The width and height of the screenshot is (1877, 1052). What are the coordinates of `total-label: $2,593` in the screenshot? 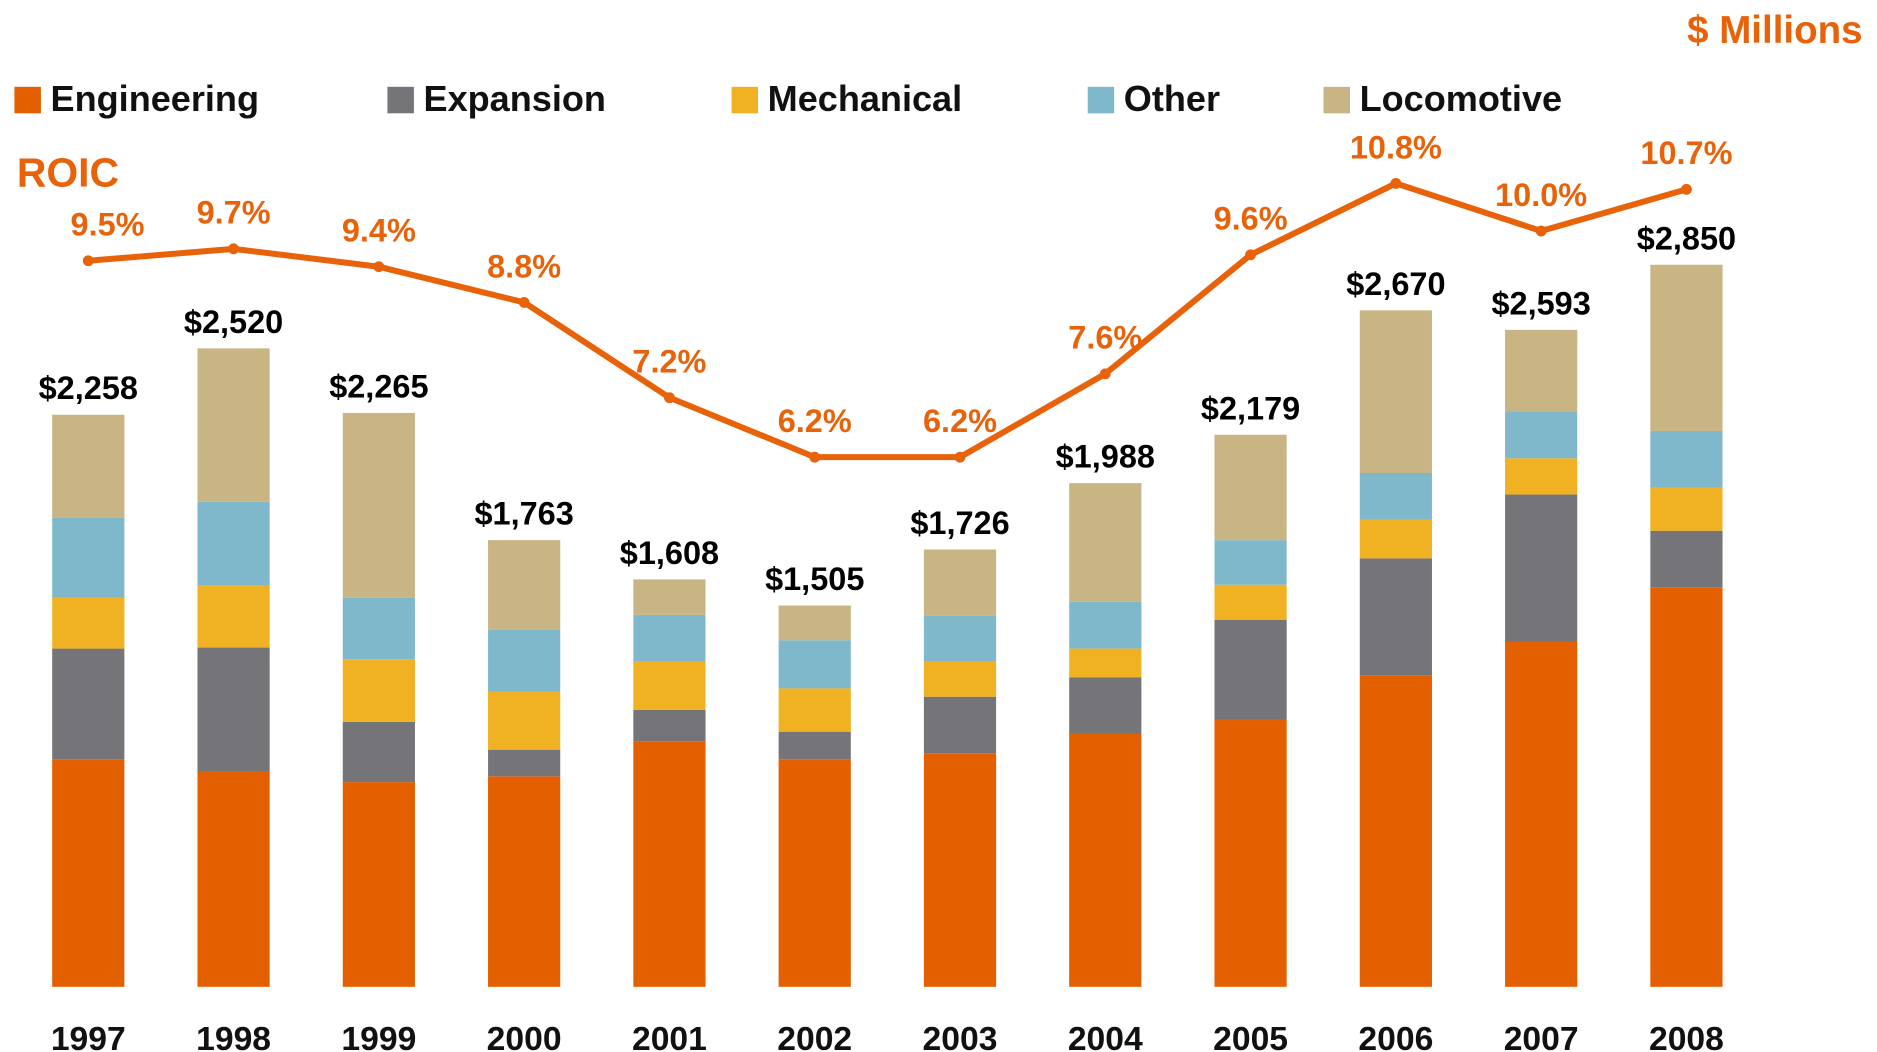 It's located at (1540, 303).